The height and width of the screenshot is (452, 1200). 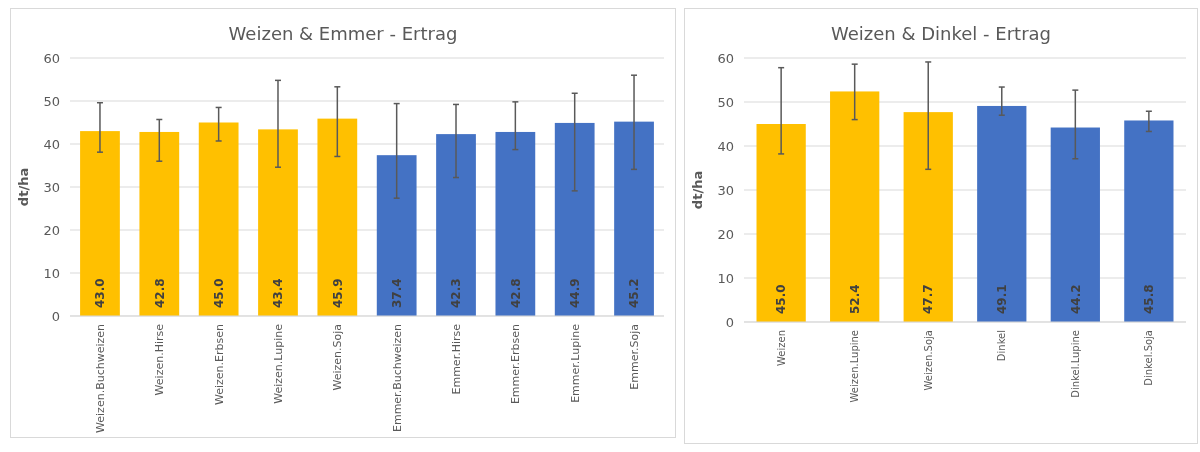 I want to click on chart-title: Weizen & Emmer - Ertrag, so click(x=343, y=33).